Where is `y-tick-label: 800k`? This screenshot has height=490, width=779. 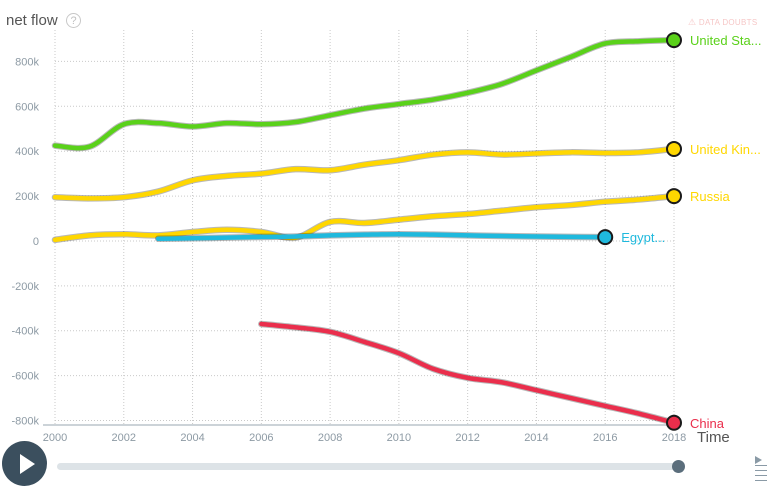 y-tick-label: 800k is located at coordinates (27, 62).